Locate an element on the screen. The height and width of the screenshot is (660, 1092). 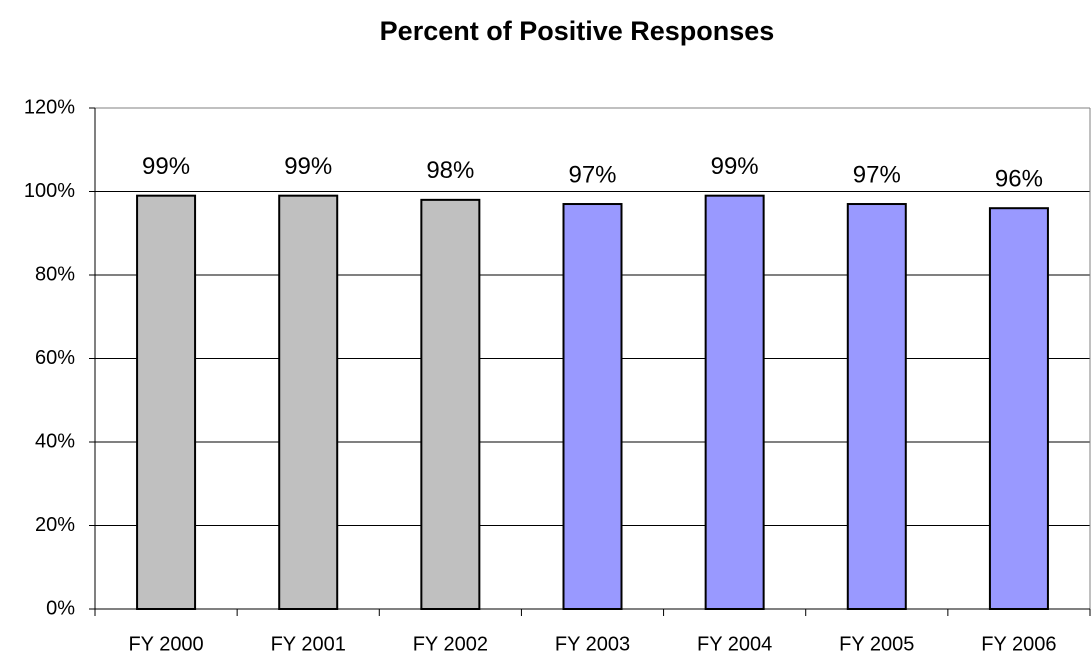
x-tick-label: FY 2005 is located at coordinates (876, 644).